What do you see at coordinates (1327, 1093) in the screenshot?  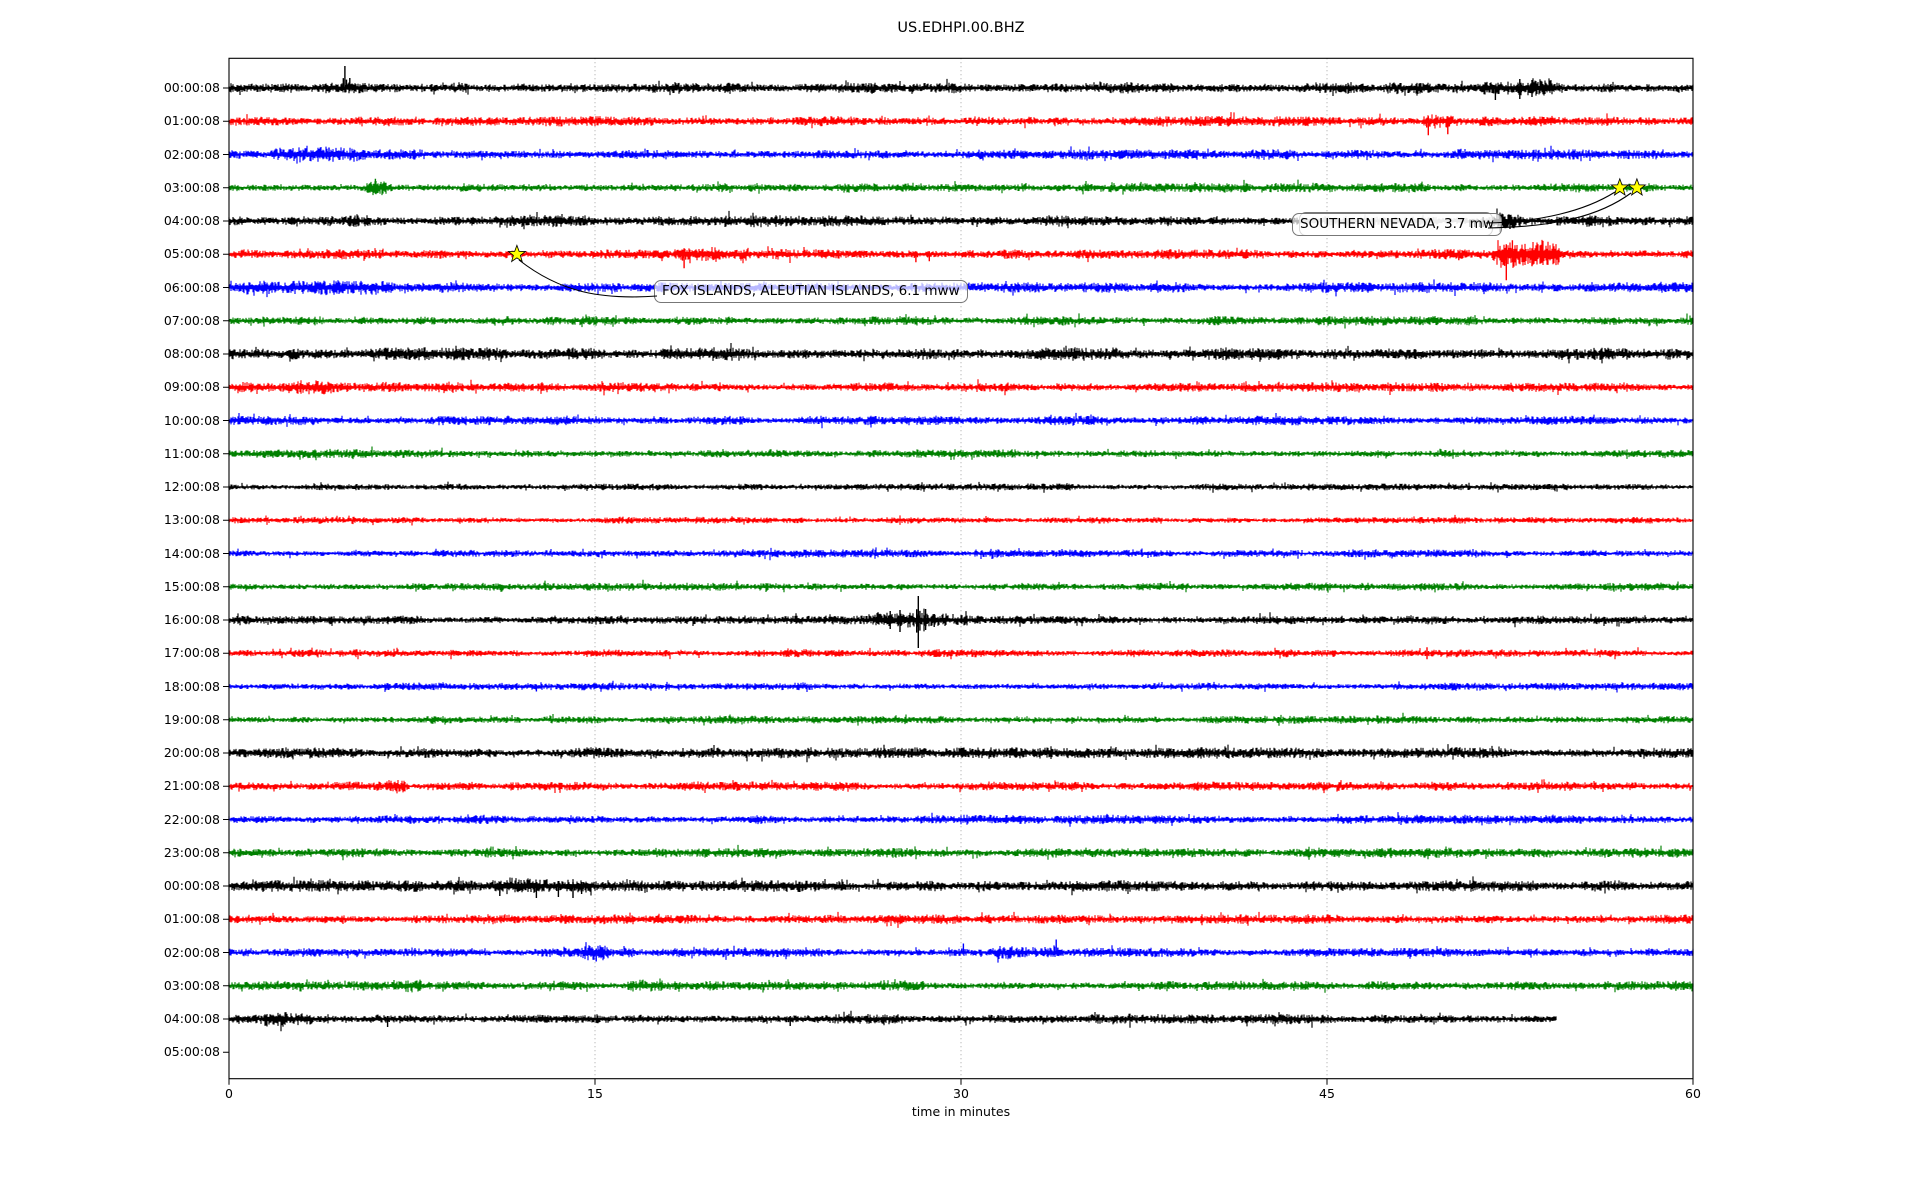 I see `x-tick-label-45: 45` at bounding box center [1327, 1093].